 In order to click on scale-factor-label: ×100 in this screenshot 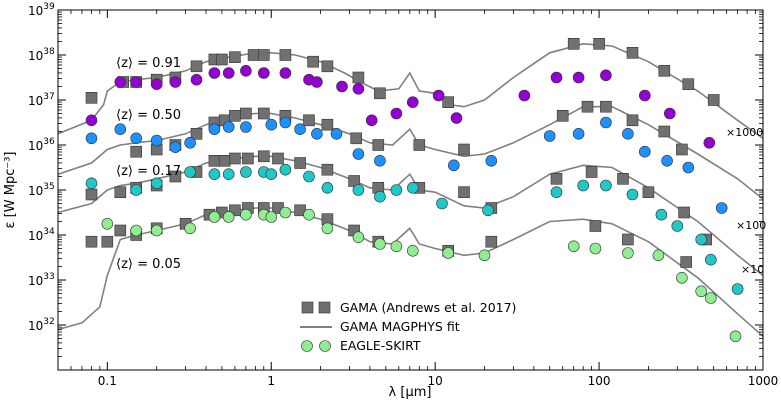, I will do `click(751, 225)`.